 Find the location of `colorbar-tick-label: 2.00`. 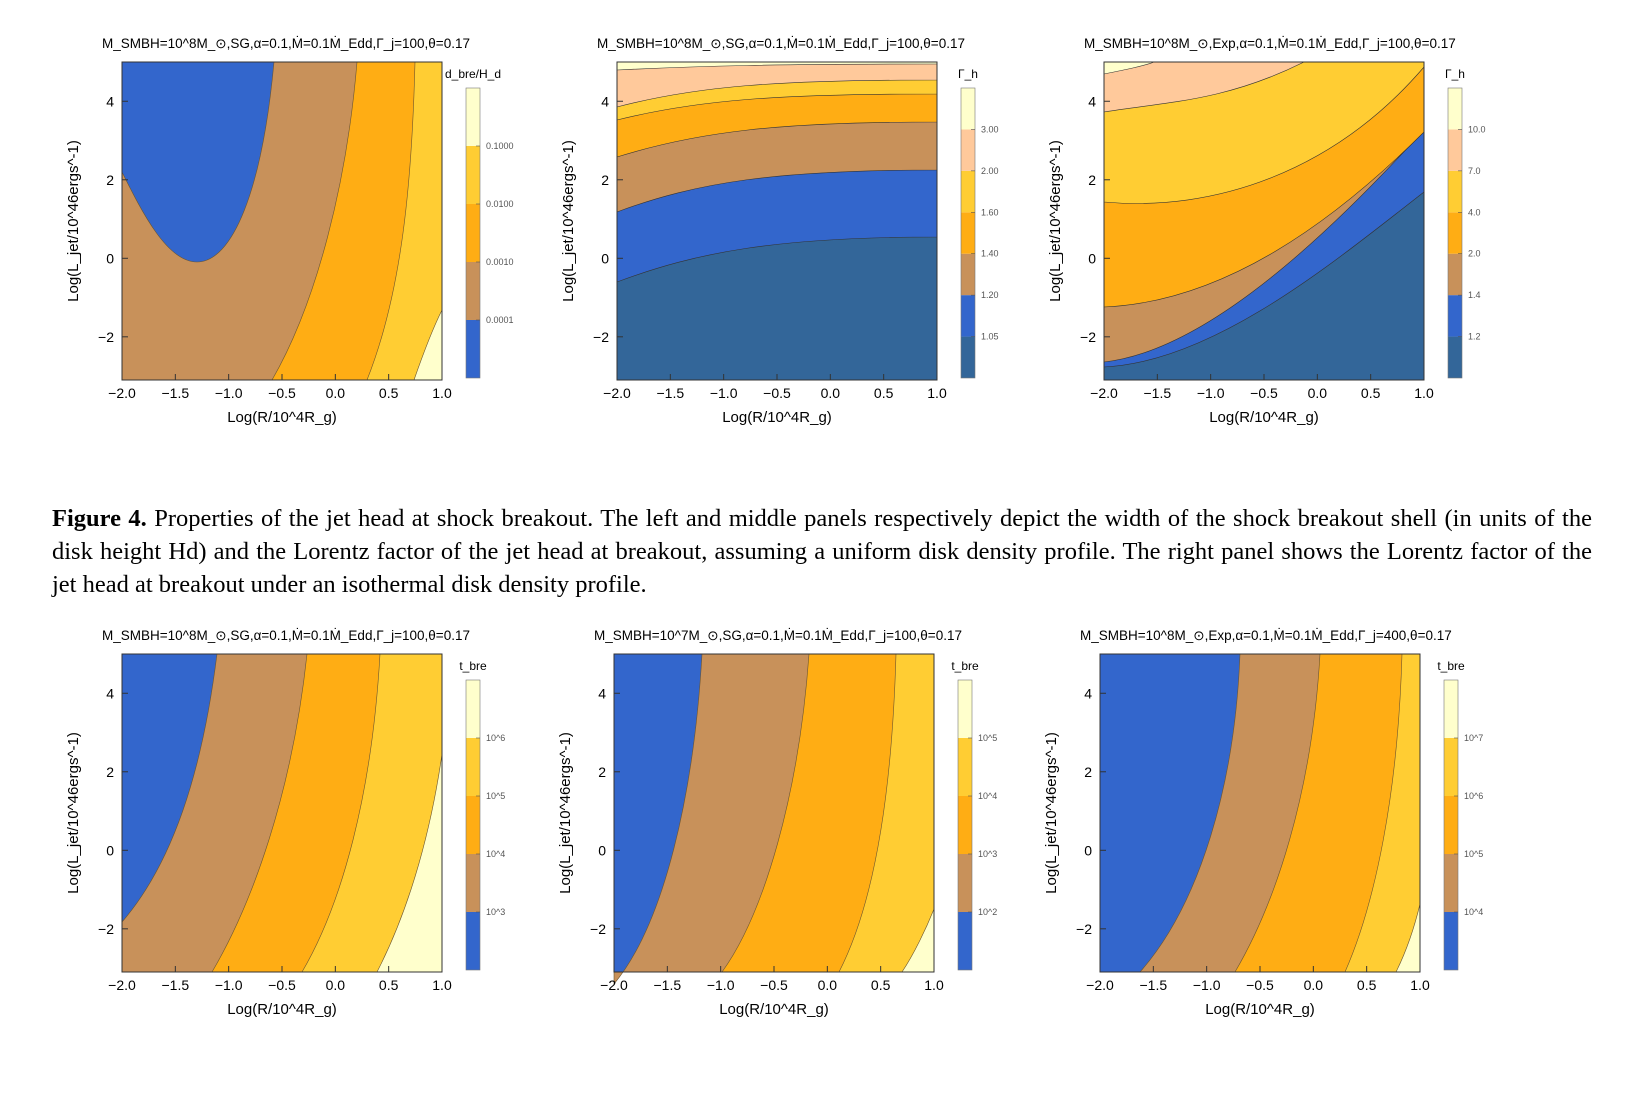

colorbar-tick-label: 2.00 is located at coordinates (990, 171).